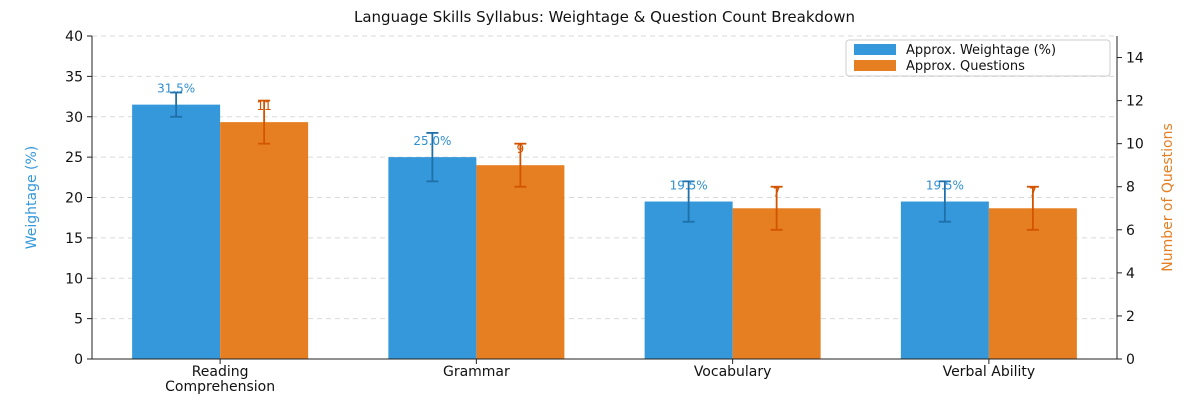 The width and height of the screenshot is (1200, 400). Describe the element at coordinates (220, 372) in the screenshot. I see `x-tick-label: Reading` at that location.